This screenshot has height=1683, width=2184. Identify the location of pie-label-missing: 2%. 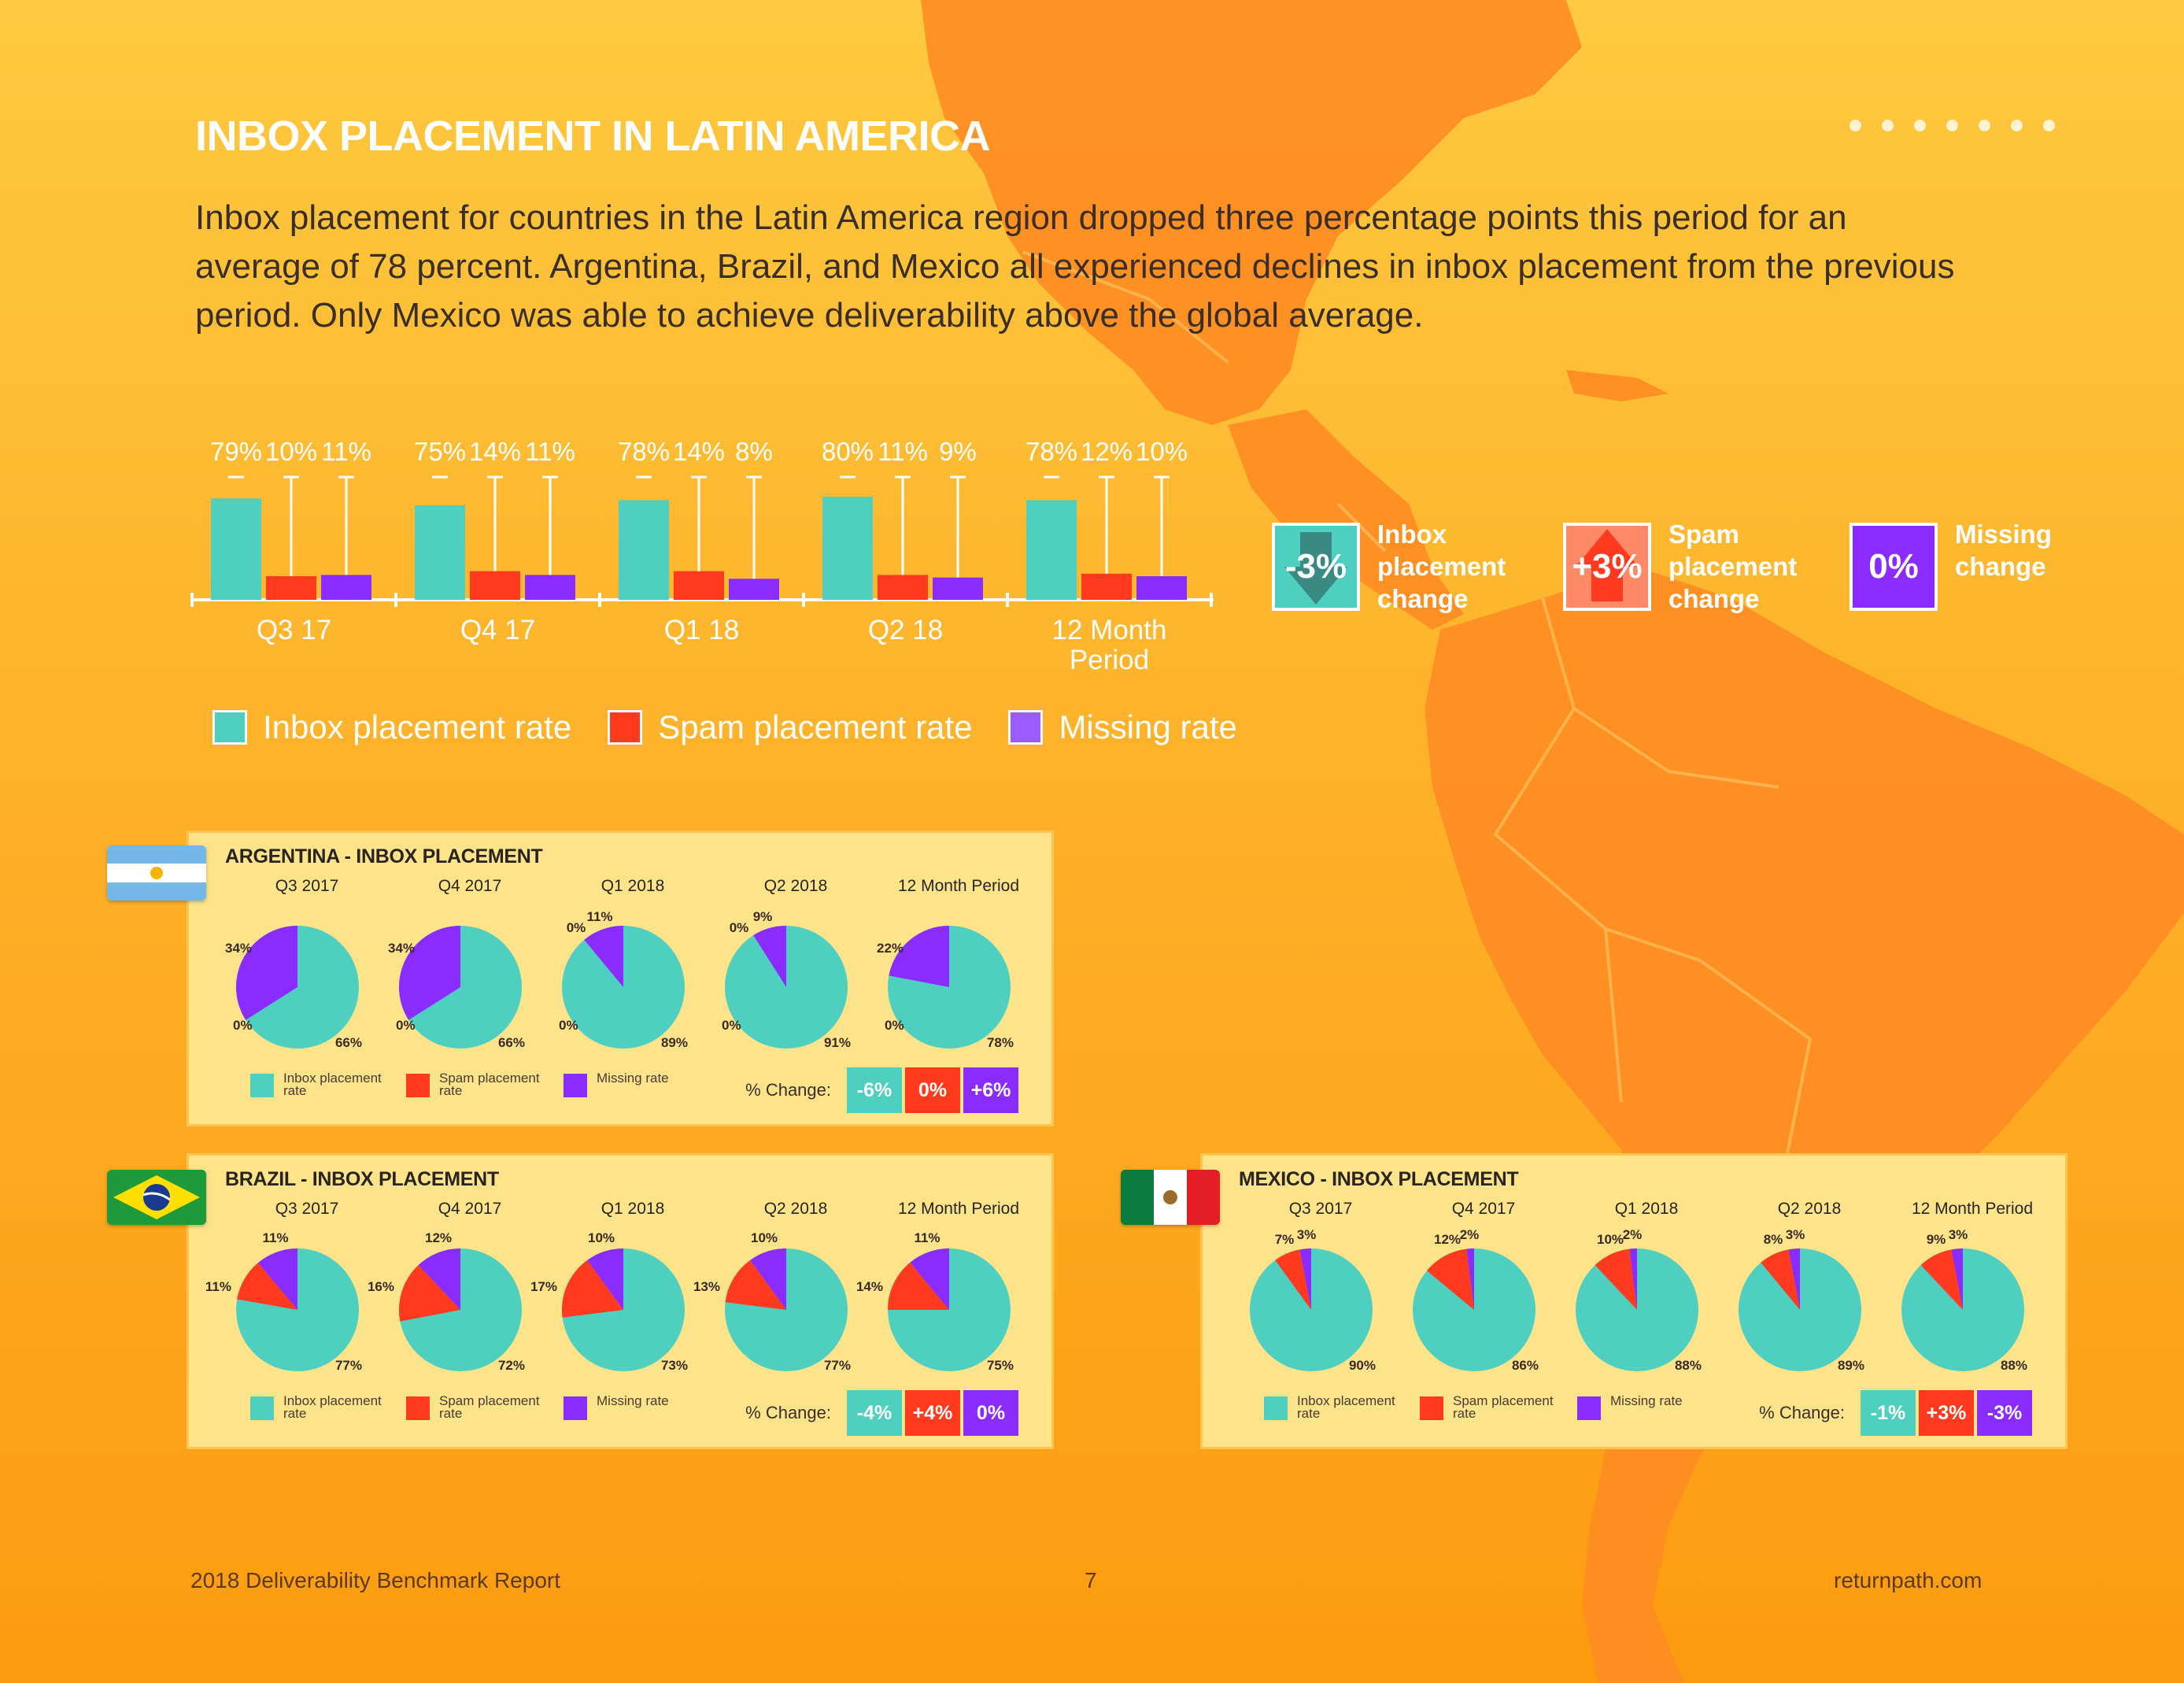
(1470, 1234).